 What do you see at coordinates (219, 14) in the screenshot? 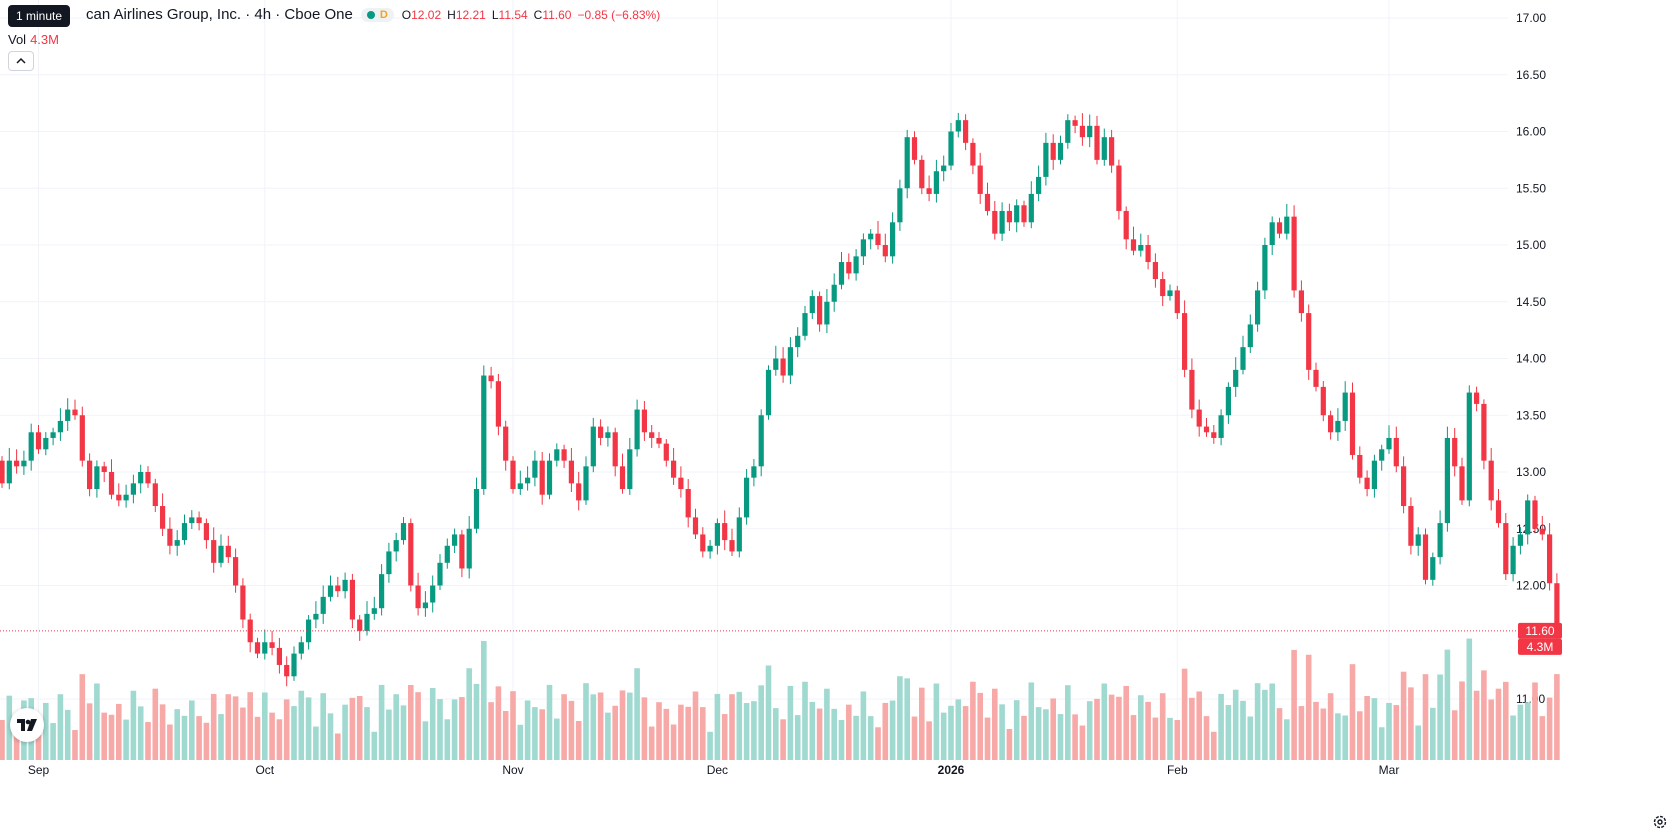
I see `symbol-title: can Airlines Group, Inc. · 4h · Cboe One` at bounding box center [219, 14].